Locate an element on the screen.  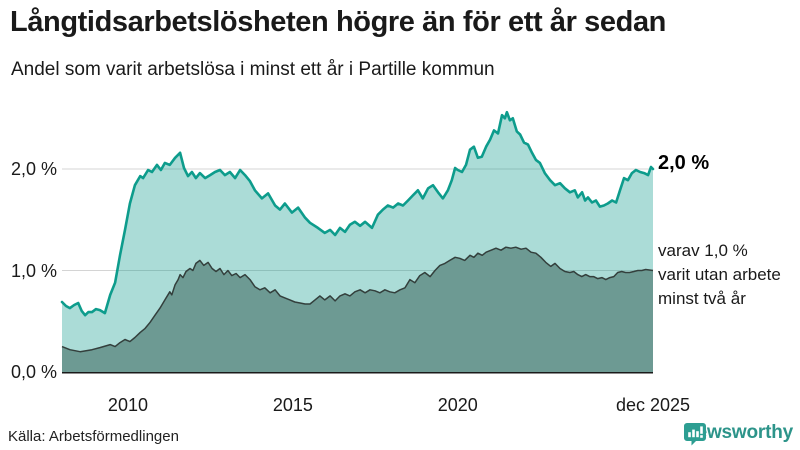
series-end-value-label: 2,0 % is located at coordinates (684, 163).